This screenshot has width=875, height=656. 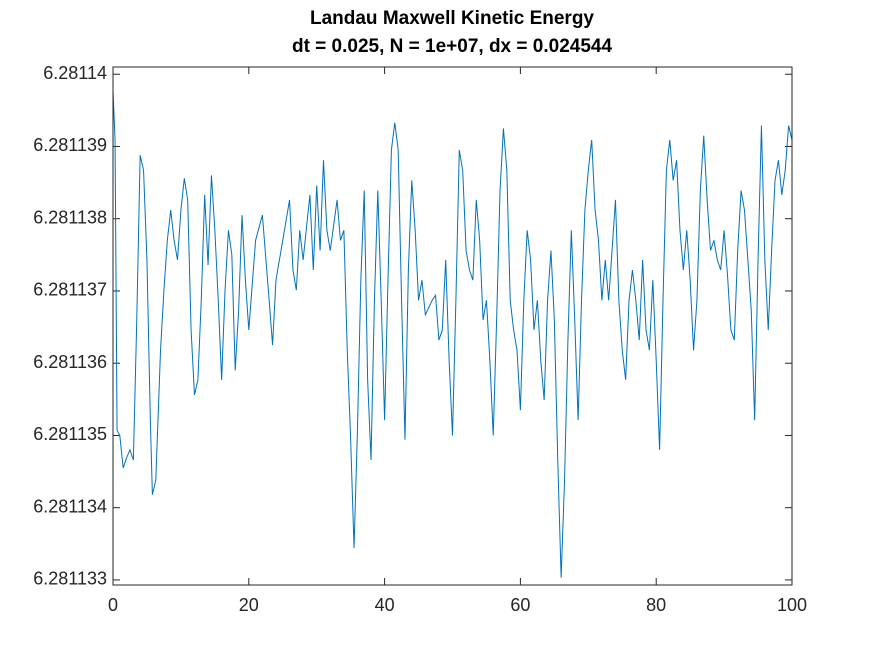 I want to click on x-tick-label: 40, so click(x=385, y=605).